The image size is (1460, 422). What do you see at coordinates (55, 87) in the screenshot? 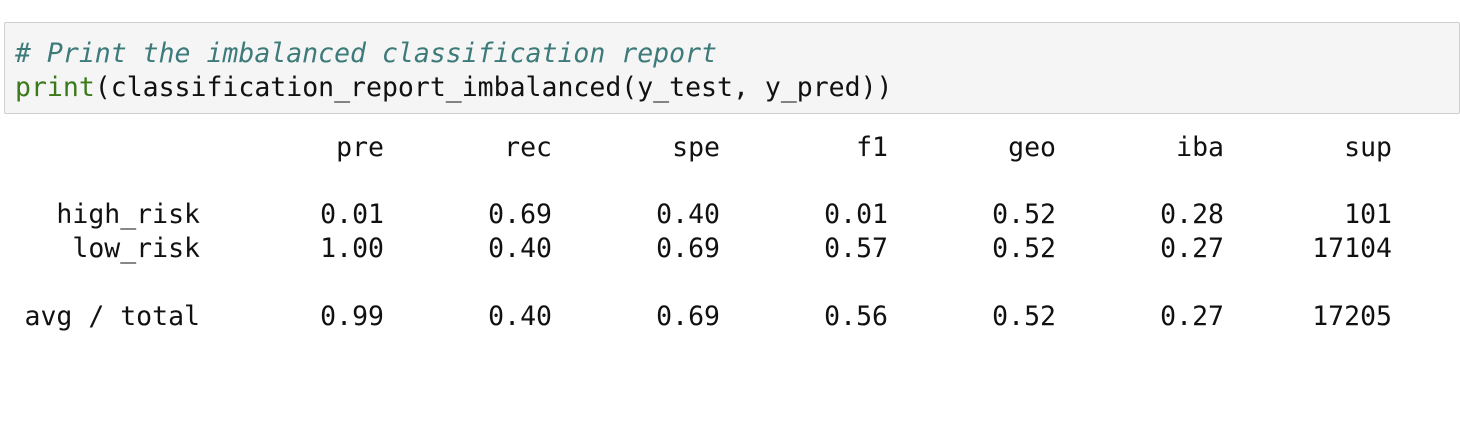
I see `print-keyword: print` at bounding box center [55, 87].